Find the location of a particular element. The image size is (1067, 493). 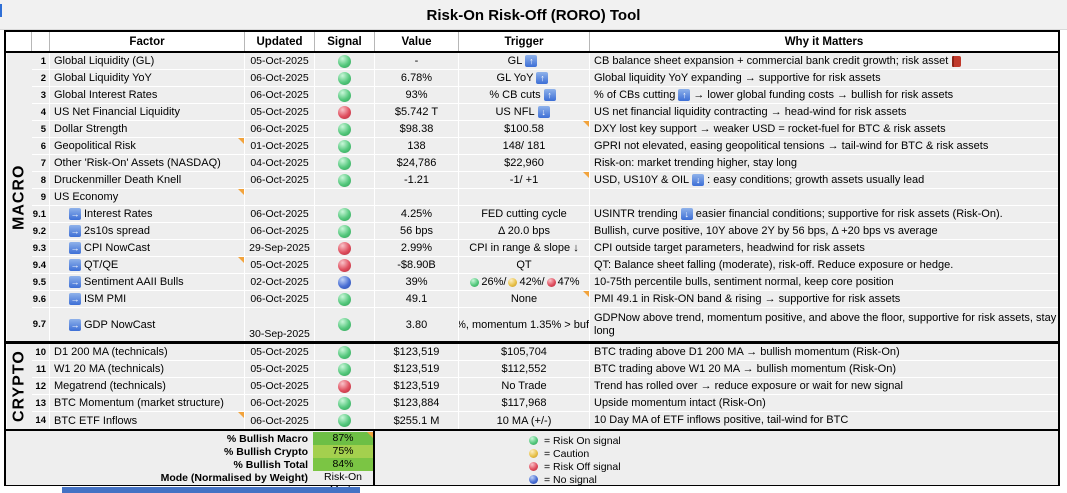

cell-updated: 01-Oct-2025 is located at coordinates (280, 146).